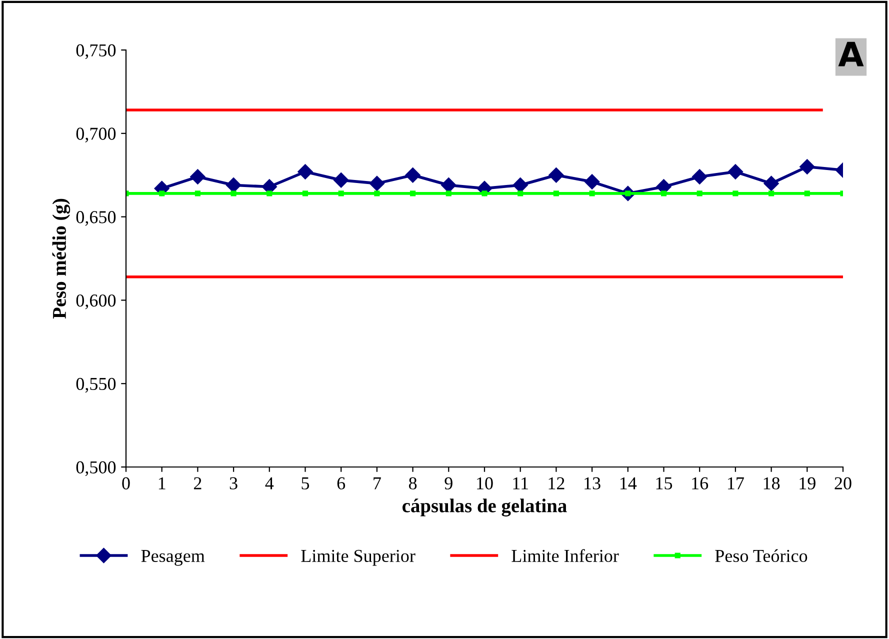  Describe the element at coordinates (700, 483) in the screenshot. I see `x-tick-label: 16` at that location.